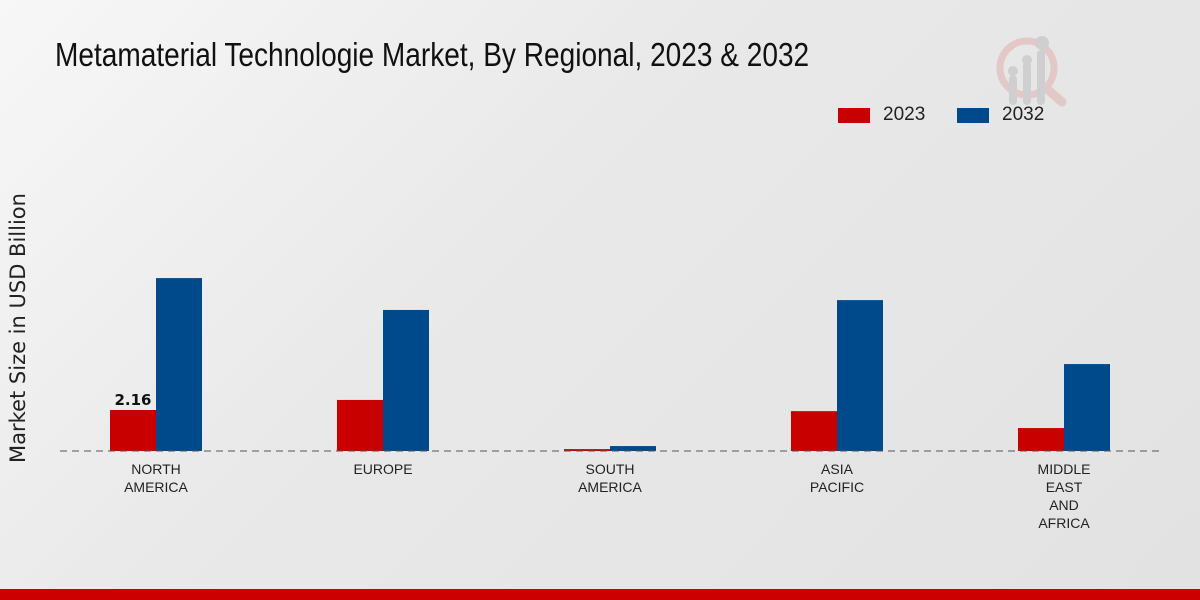 The width and height of the screenshot is (1200, 600). Describe the element at coordinates (1064, 523) in the screenshot. I see `x-tick-label: AFRICA` at that location.